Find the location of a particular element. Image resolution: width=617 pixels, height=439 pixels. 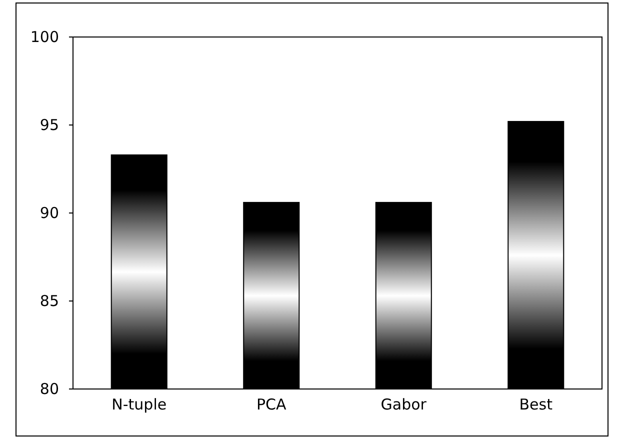

x-tick-label: PCA is located at coordinates (272, 405).